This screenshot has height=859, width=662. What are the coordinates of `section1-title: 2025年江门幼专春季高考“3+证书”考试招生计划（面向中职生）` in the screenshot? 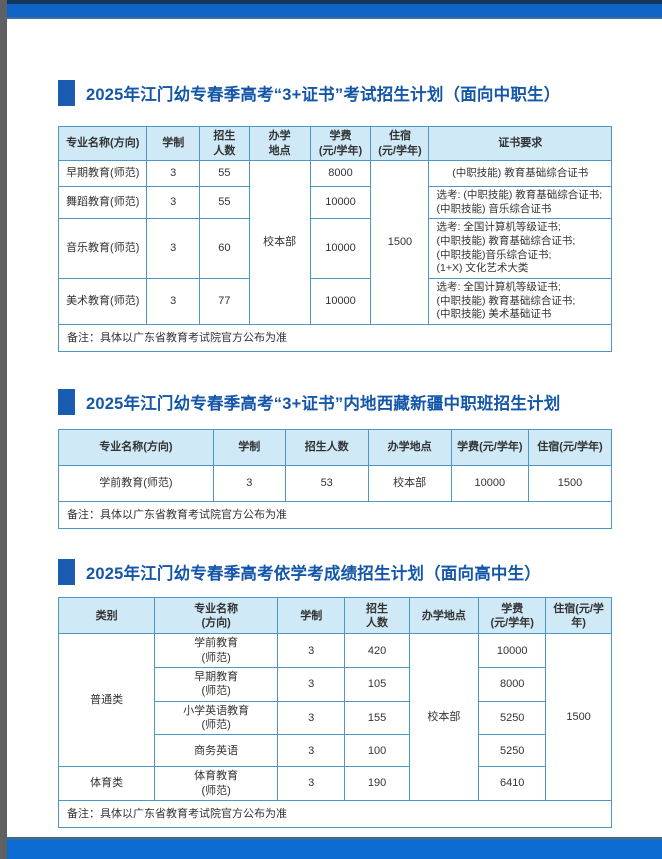 It's located at (323, 95).